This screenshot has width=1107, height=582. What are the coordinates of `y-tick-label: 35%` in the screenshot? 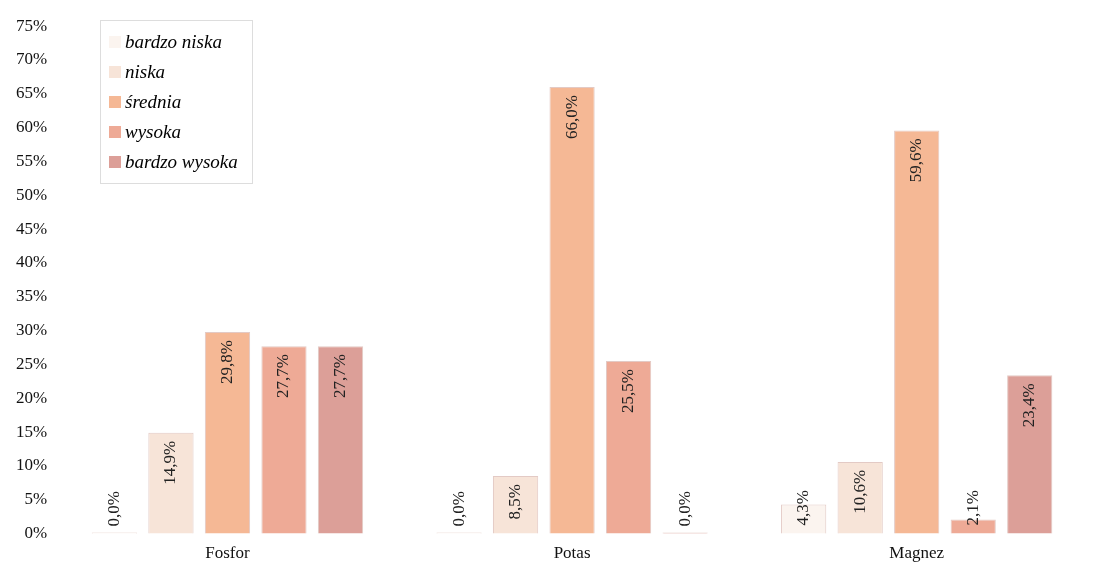 It's located at (31, 296).